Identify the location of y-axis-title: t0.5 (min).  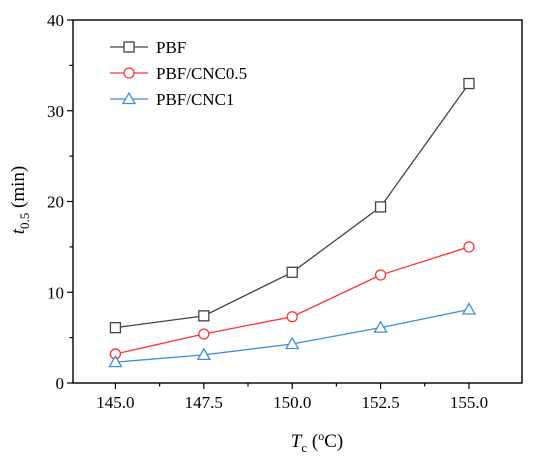
(20, 200).